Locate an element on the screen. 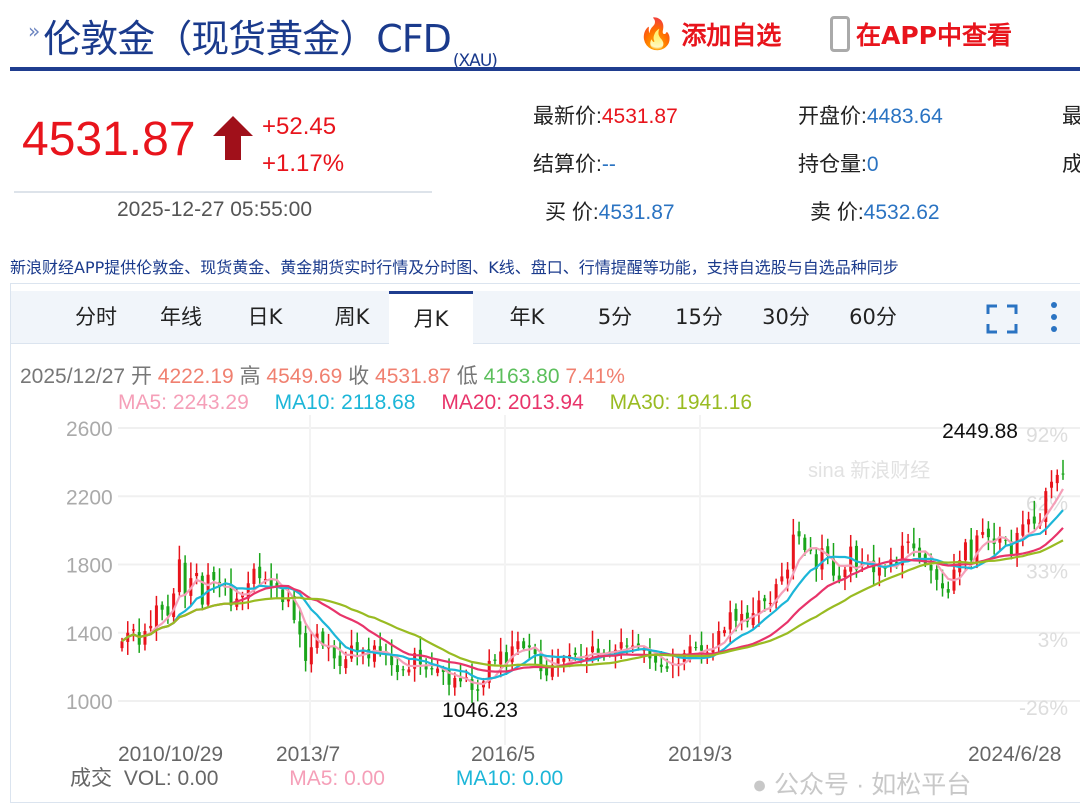 This screenshot has height=803, width=1080. right-tick-label: 33% is located at coordinates (1047, 572).